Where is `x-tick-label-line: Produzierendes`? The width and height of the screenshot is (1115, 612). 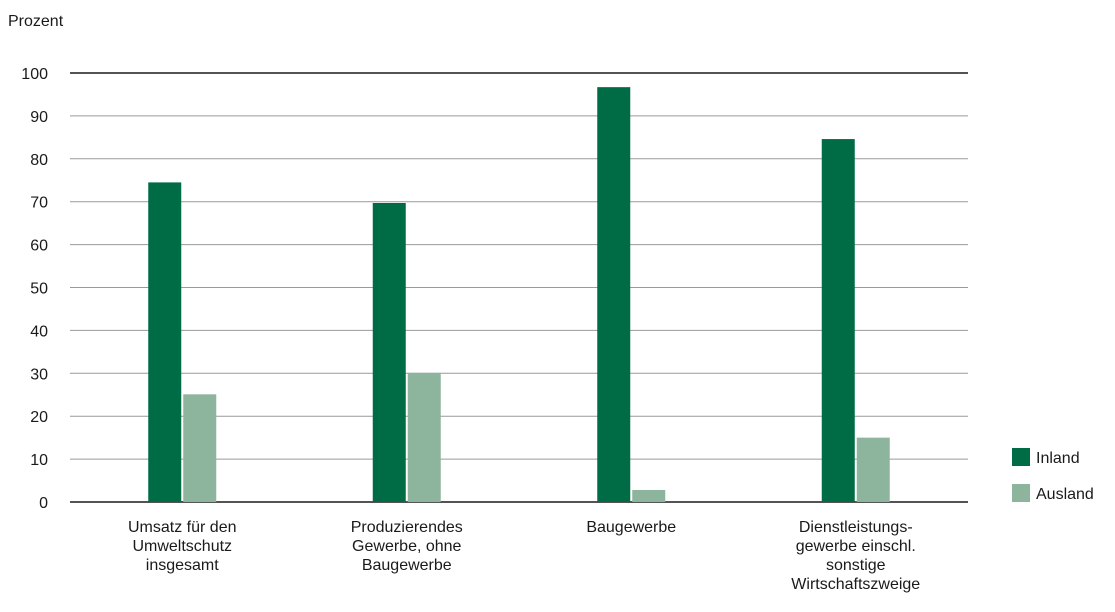
x-tick-label-line: Produzierendes is located at coordinates (407, 527).